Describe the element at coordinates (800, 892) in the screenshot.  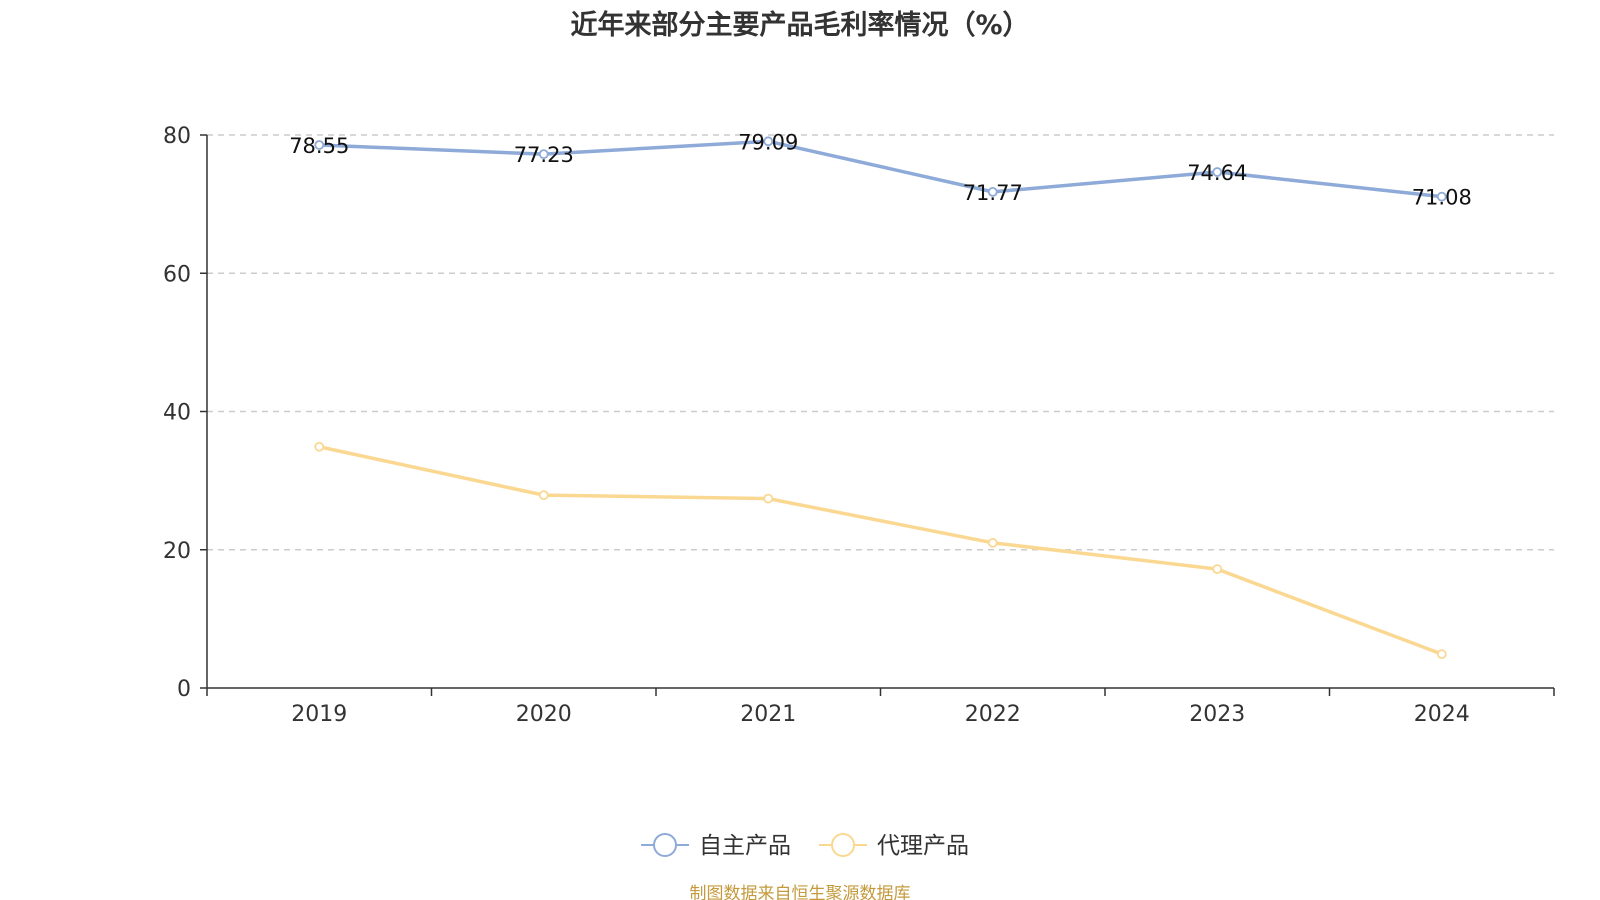
I see `source-note: 制图数据来自恒生聚源数据库` at that location.